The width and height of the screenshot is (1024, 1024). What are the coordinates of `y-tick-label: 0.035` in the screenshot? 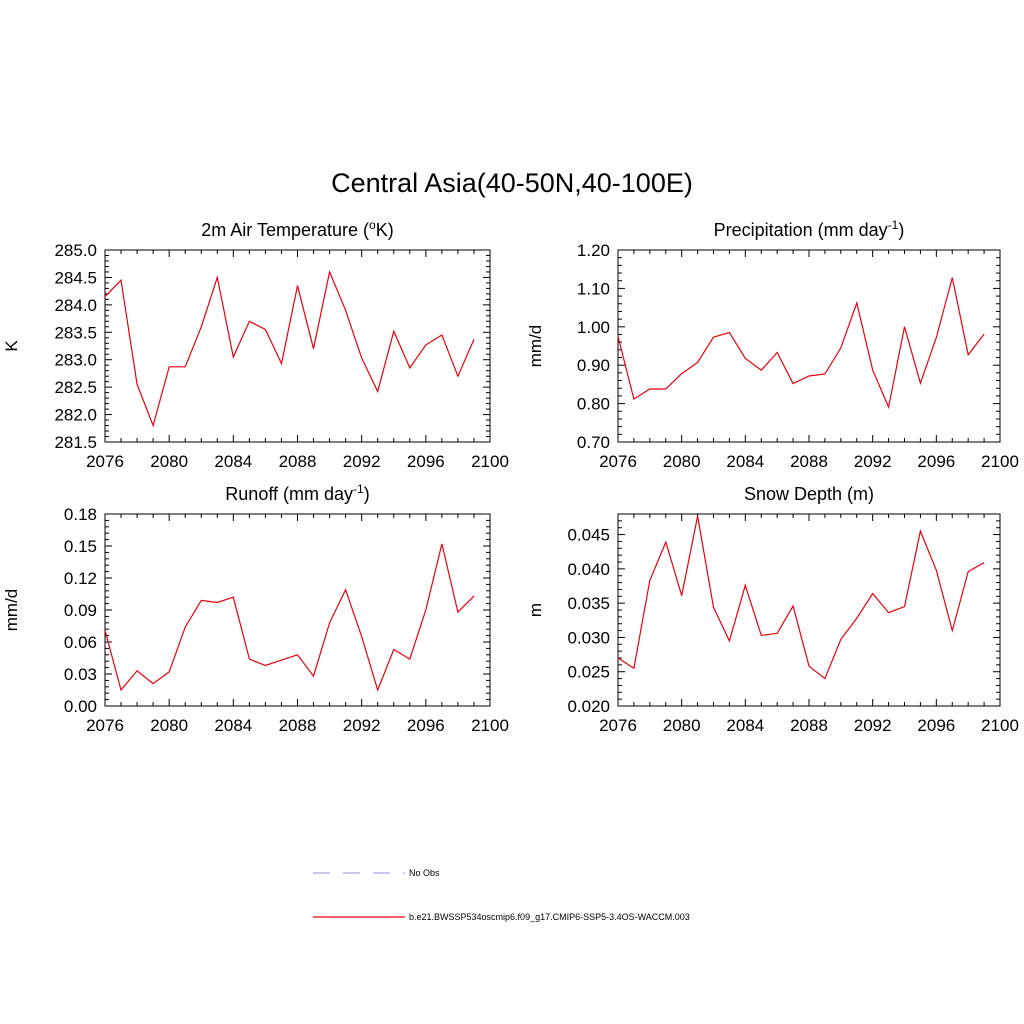 It's located at (588, 603).